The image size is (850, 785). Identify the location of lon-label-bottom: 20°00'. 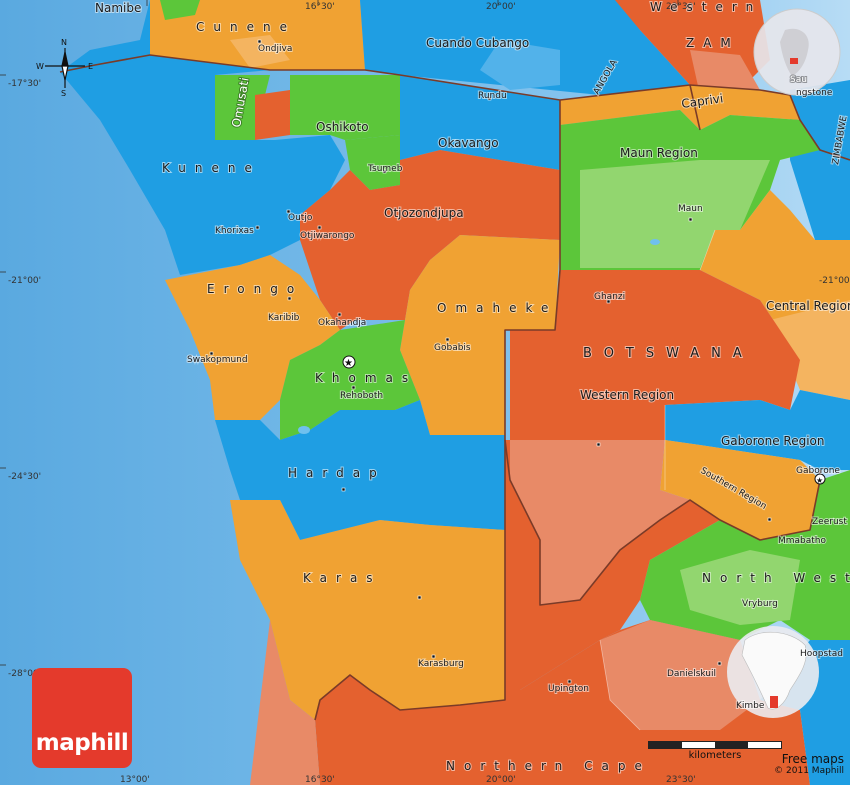
(501, 780).